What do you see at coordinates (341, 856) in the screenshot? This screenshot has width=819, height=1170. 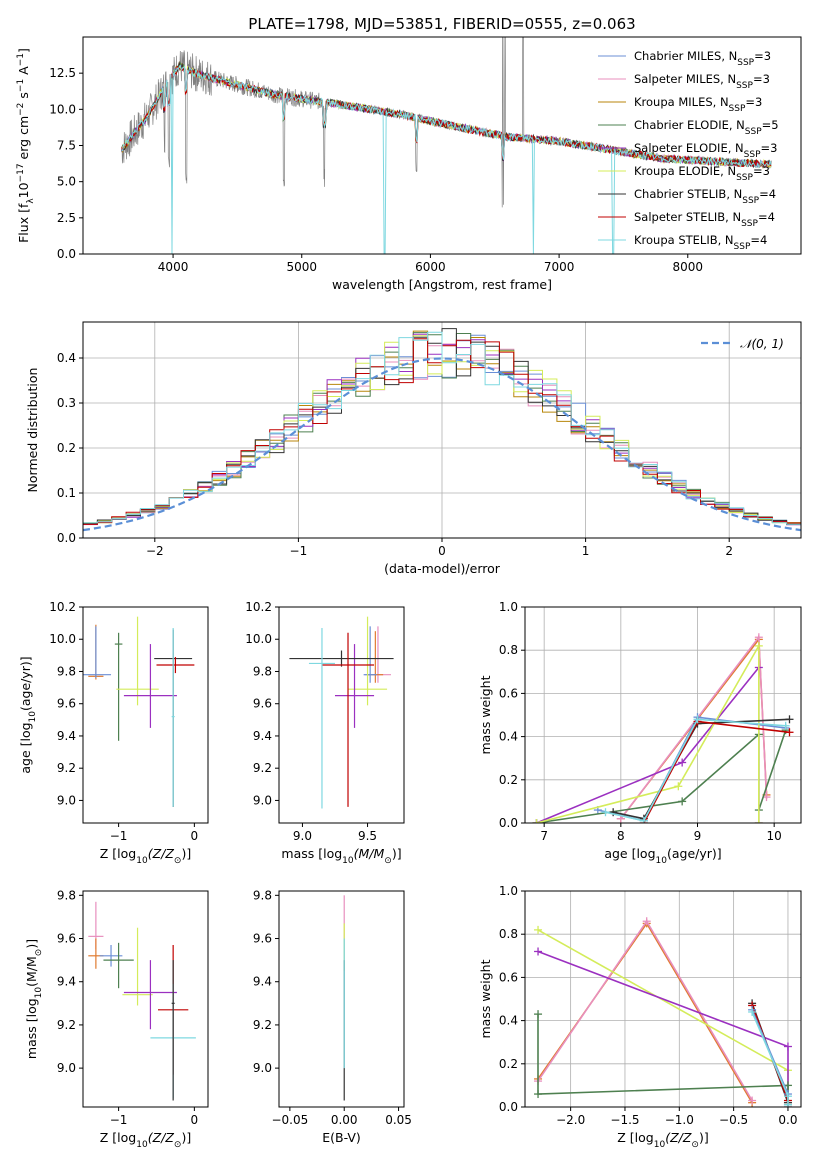 I see `x-axis-label: mass [log10(M/M⊙)]` at bounding box center [341, 856].